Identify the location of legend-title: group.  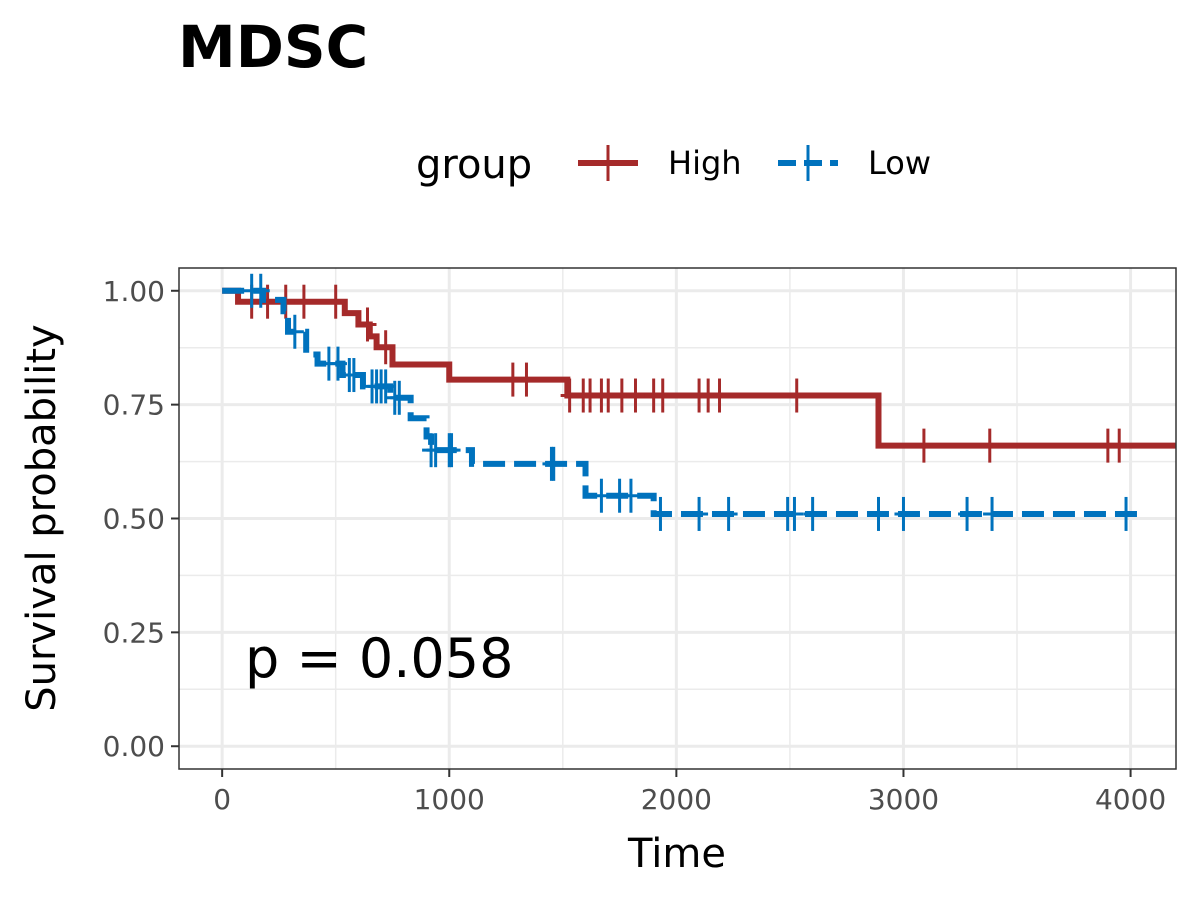
(474, 165).